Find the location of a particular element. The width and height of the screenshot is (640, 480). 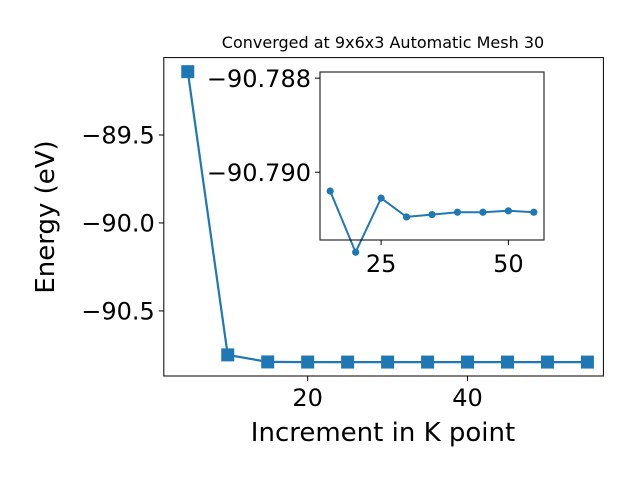

main-y-axis-label: Energy (eV) is located at coordinates (46, 216).